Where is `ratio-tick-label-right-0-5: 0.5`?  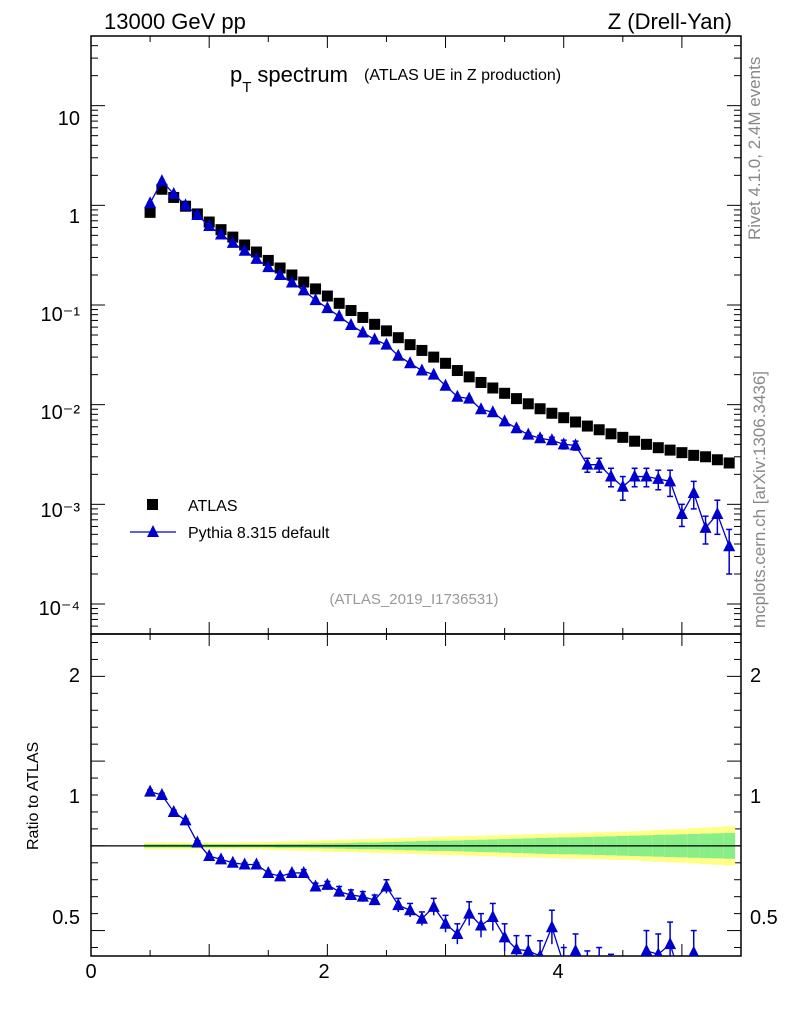
ratio-tick-label-right-0-5: 0.5 is located at coordinates (764, 918).